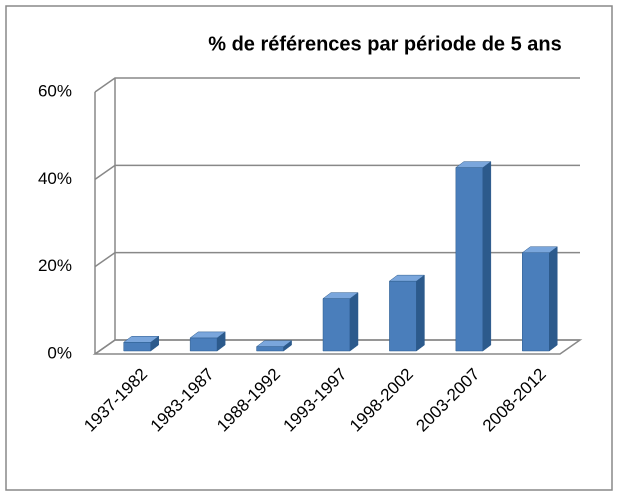 This screenshot has height=491, width=618. What do you see at coordinates (55, 265) in the screenshot?
I see `y-tick-label: 20%` at bounding box center [55, 265].